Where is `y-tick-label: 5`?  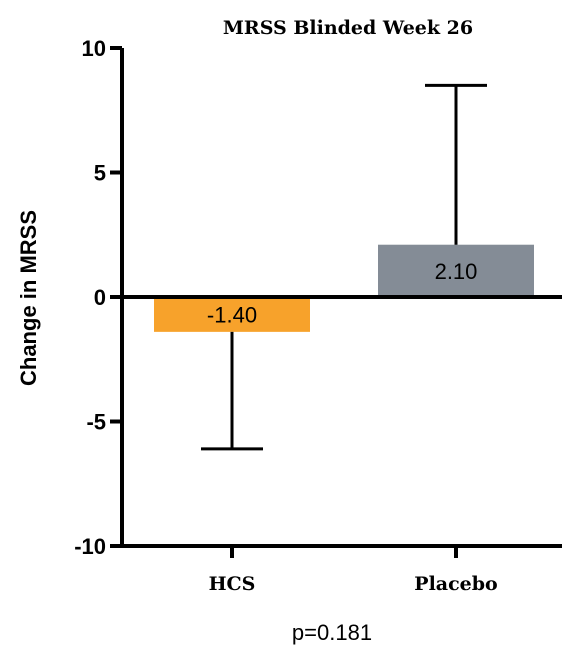 y-tick-label: 5 is located at coordinates (100, 173).